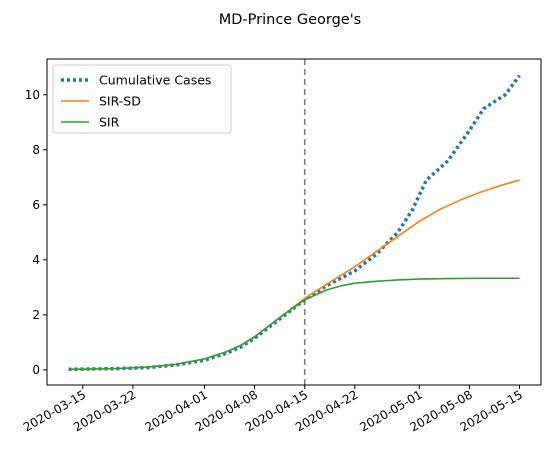  I want to click on legend: Cumulative Cases SIR-SD SIR, so click(142, 99).